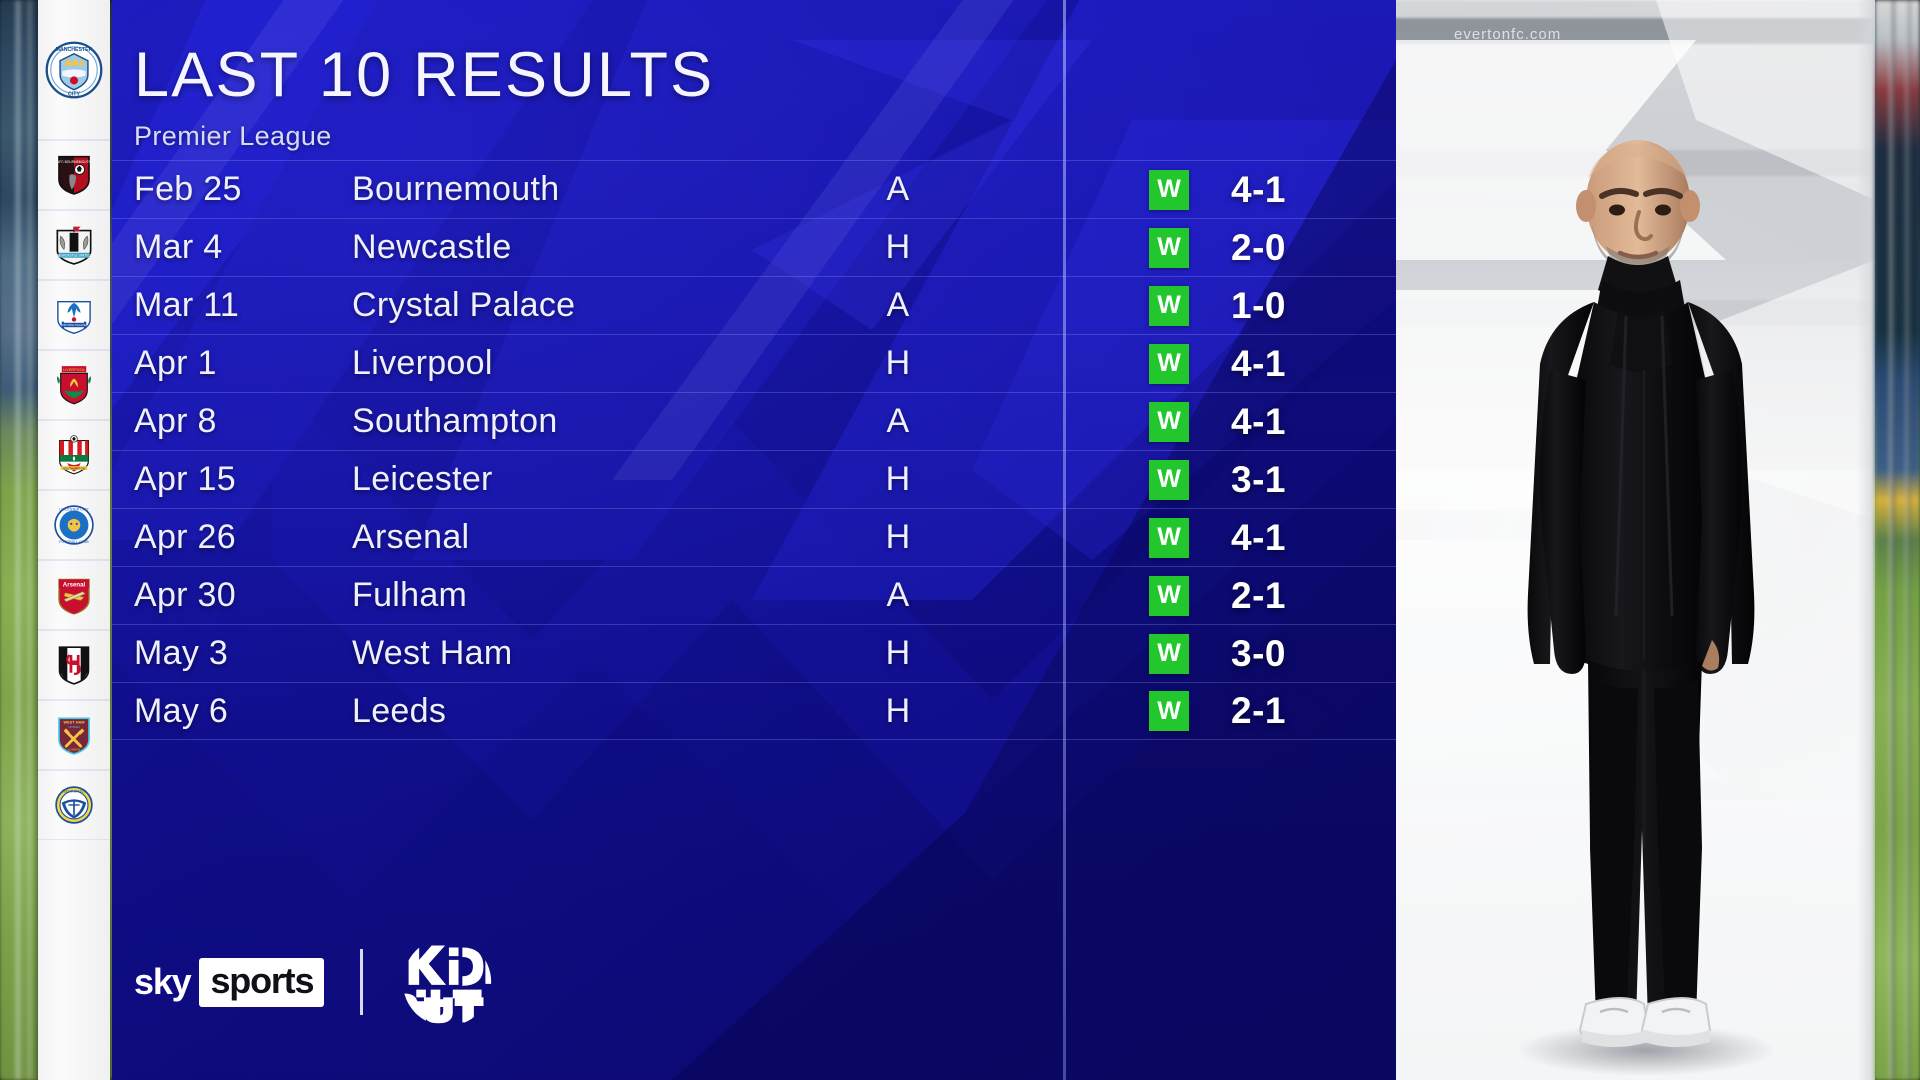  I want to click on table-row: Feb 25 Bournemouth A W 4-1, so click(754, 189).